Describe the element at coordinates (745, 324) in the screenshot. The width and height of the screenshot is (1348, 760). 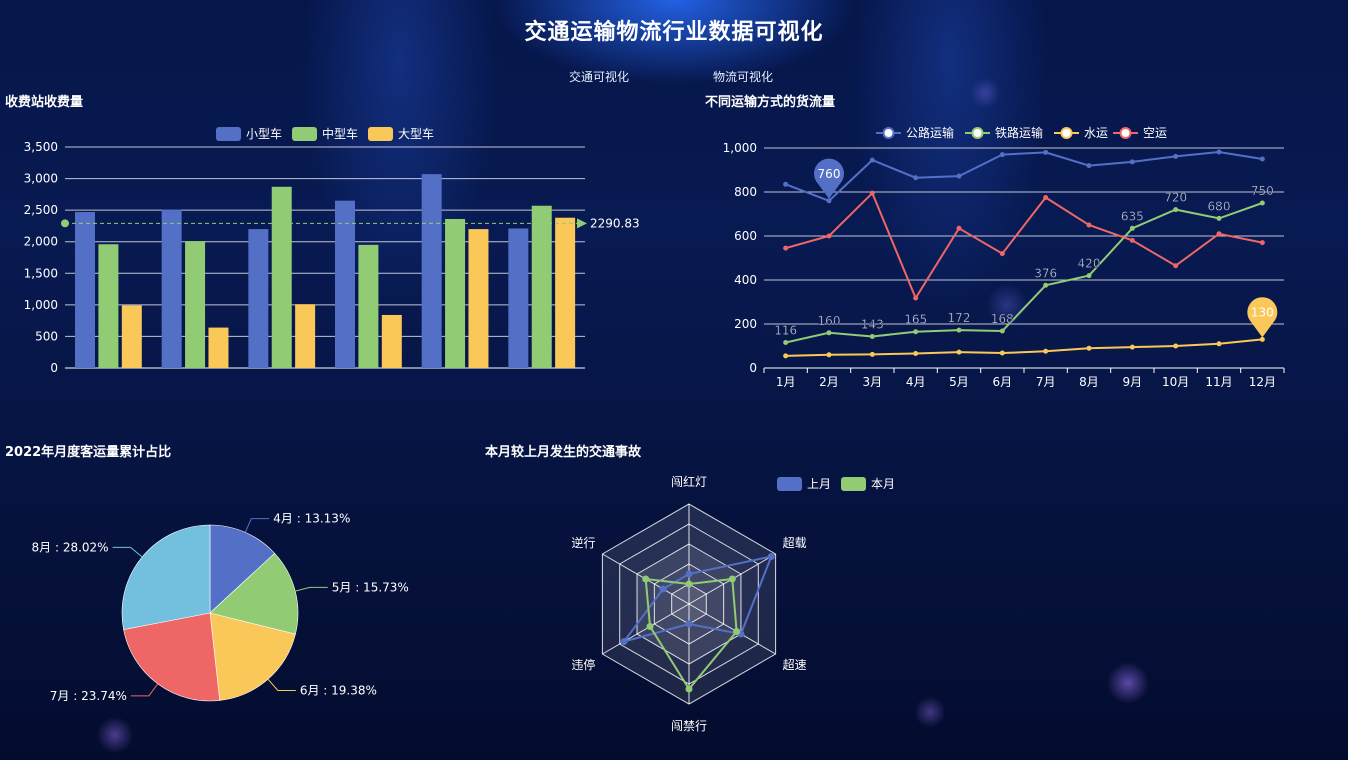
I see `freight-y-tick: 200` at that location.